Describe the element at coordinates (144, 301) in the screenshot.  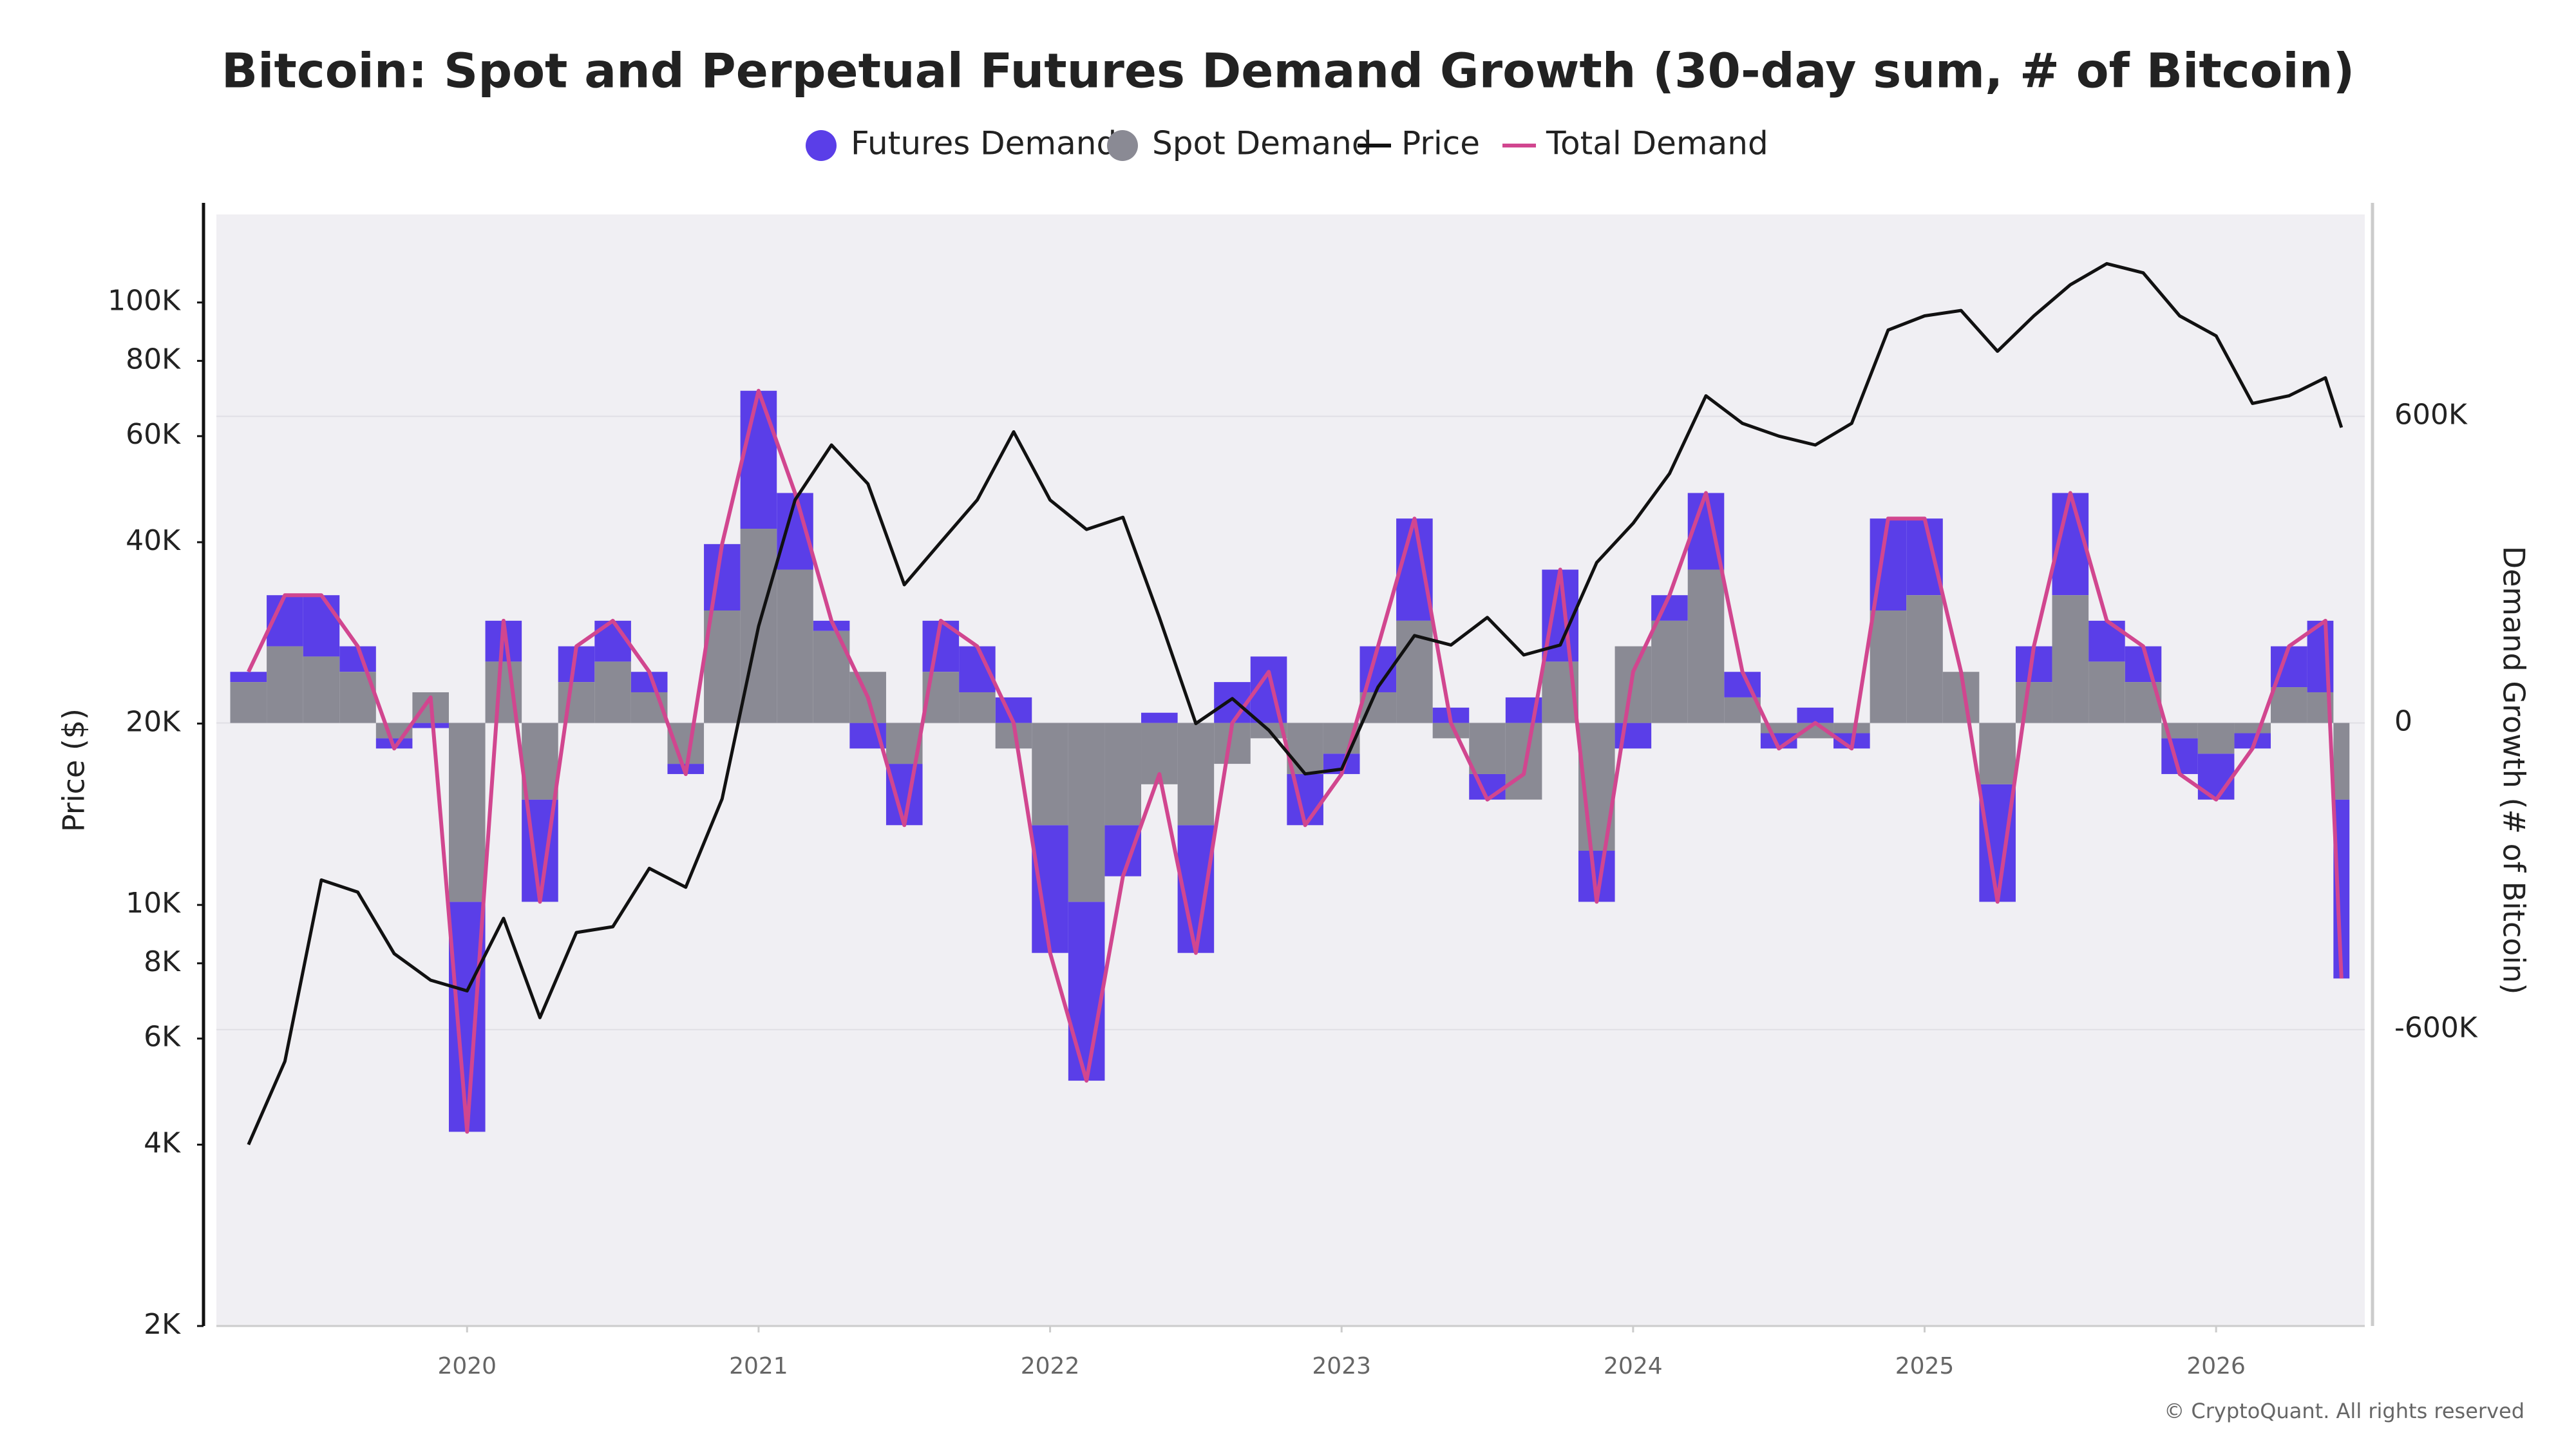
I see `y-tick-label: 100K` at that location.